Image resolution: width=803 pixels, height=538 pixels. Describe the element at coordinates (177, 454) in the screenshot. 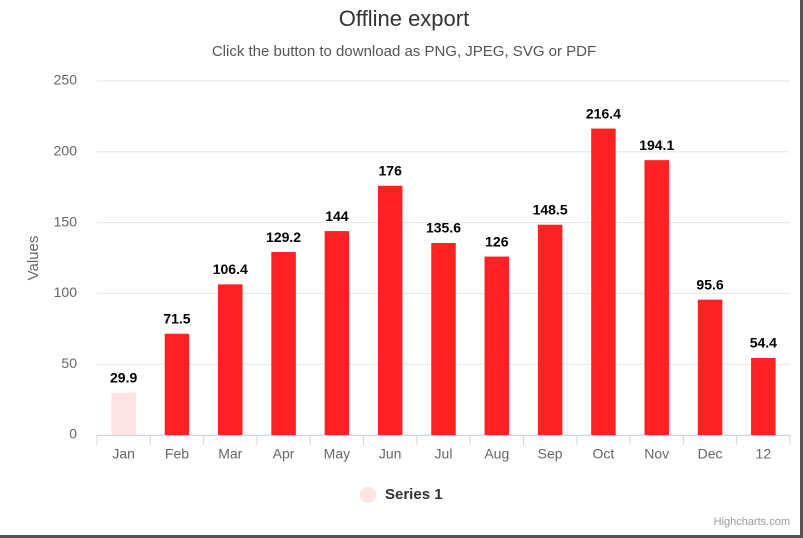

I see `x-tick-label: Feb` at that location.